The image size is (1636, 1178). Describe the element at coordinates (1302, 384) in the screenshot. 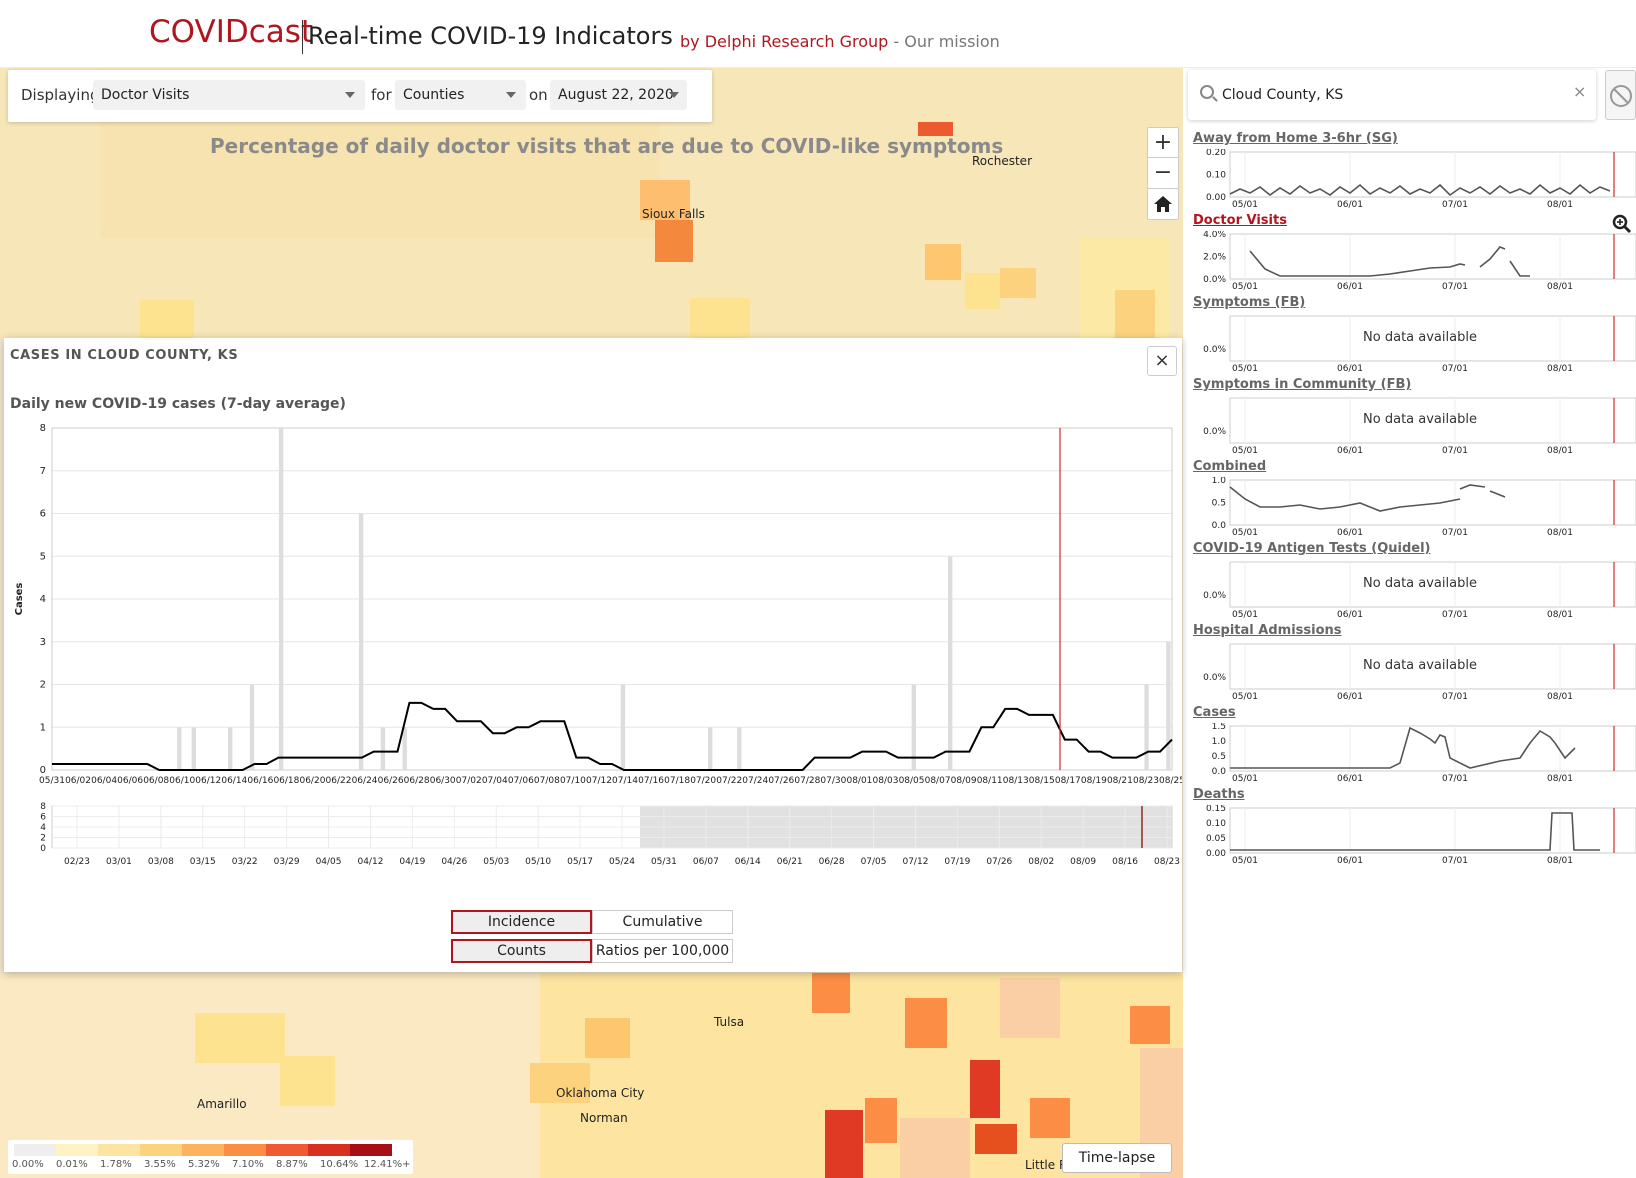

I see `signal-title: Symptoms in Community (FB)` at that location.